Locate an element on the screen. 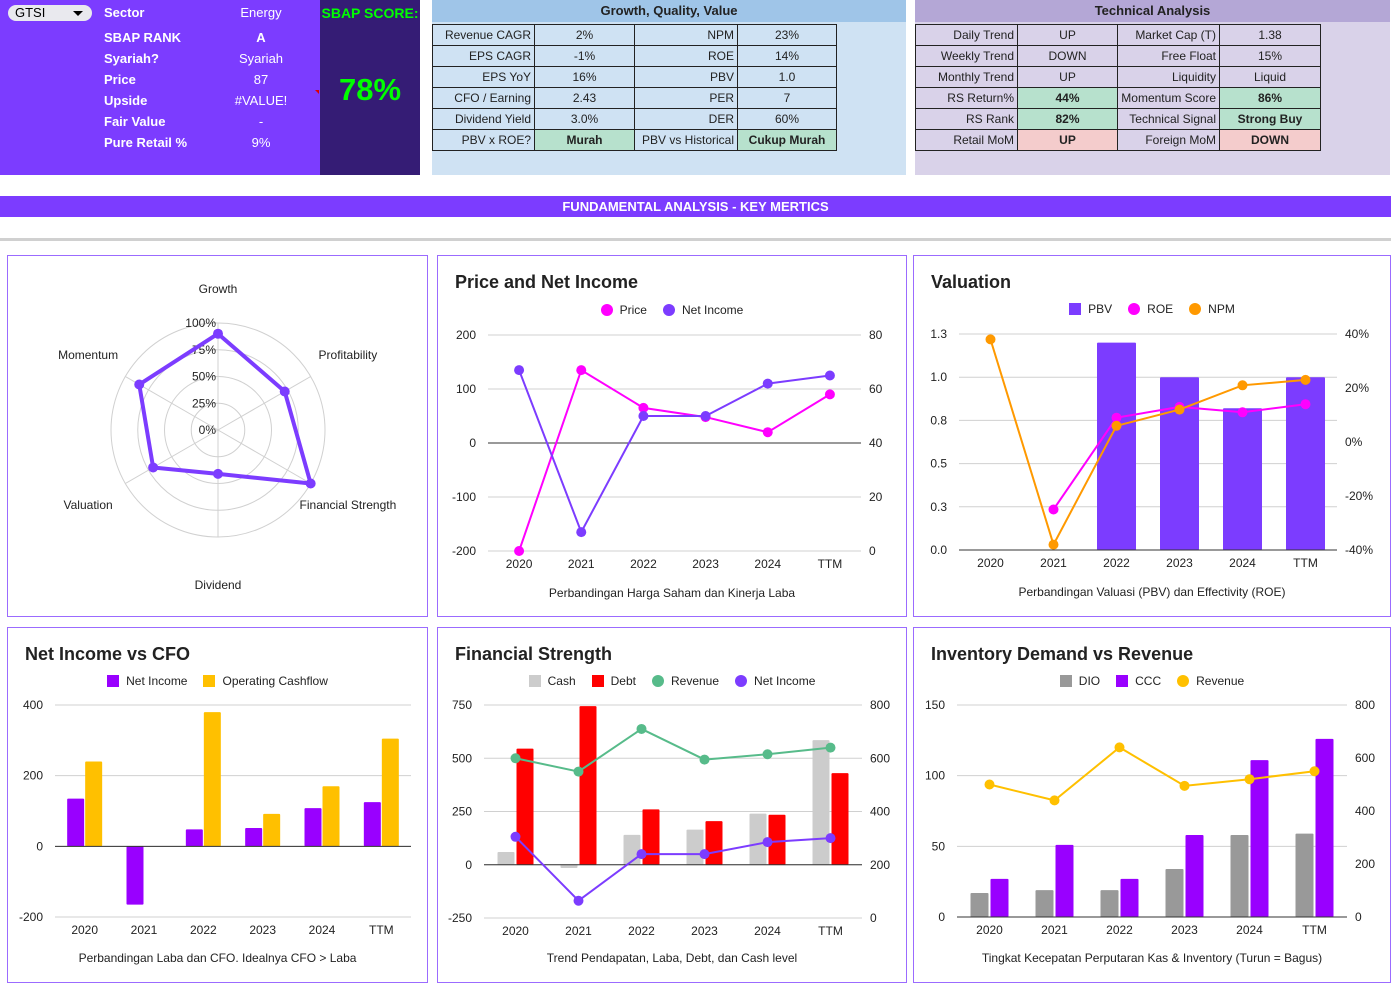  legend-item: DIO is located at coordinates (1079, 681).